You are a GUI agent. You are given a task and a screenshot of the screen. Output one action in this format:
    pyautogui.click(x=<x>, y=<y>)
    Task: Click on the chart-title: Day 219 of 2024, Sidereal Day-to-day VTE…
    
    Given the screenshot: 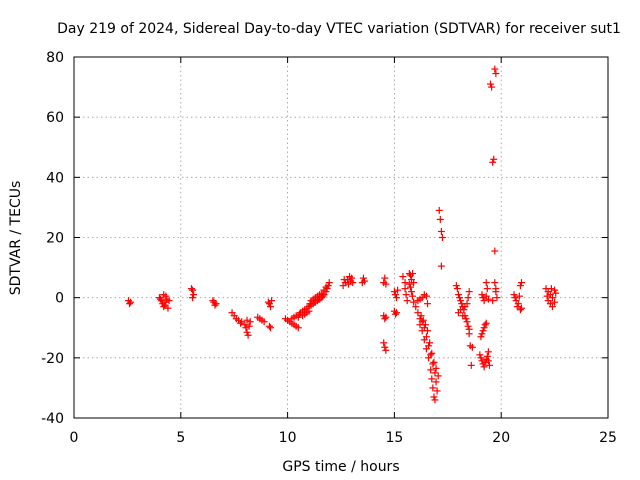 What is the action you would take?
    pyautogui.click(x=339, y=29)
    